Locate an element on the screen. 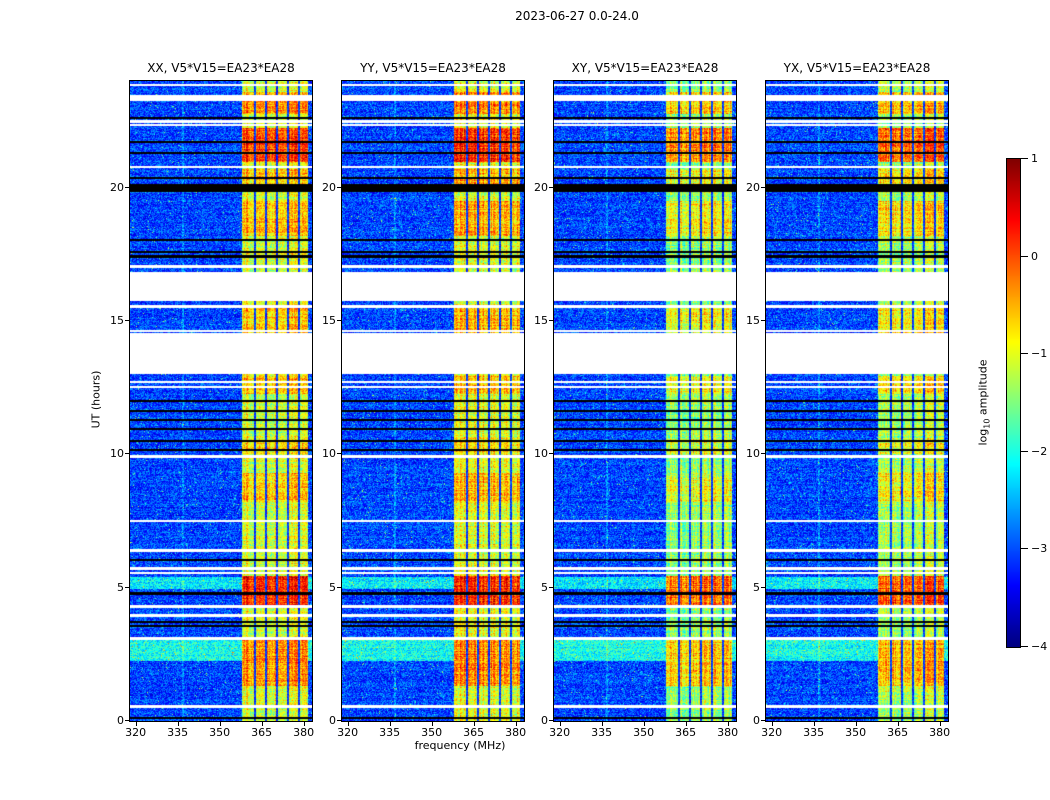  colorbar-tick-label: 1 is located at coordinates (1034, 158).